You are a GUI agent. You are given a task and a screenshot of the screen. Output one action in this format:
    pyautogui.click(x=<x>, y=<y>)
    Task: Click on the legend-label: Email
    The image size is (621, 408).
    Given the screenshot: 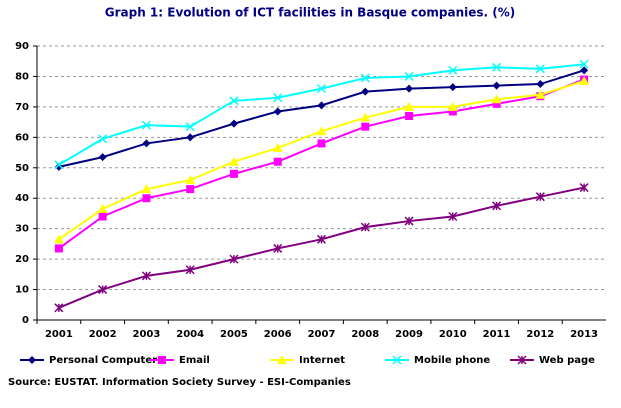 What is the action you would take?
    pyautogui.click(x=194, y=360)
    